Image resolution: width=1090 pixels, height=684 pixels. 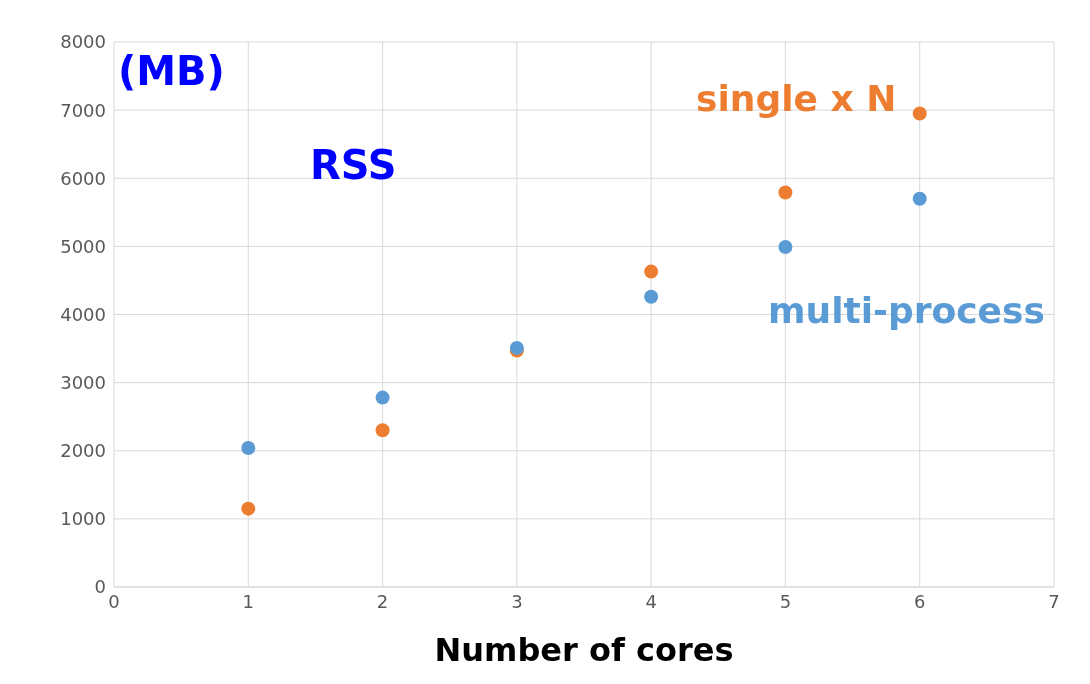 What do you see at coordinates (83, 519) in the screenshot?
I see `y-tick-label: 1000` at bounding box center [83, 519].